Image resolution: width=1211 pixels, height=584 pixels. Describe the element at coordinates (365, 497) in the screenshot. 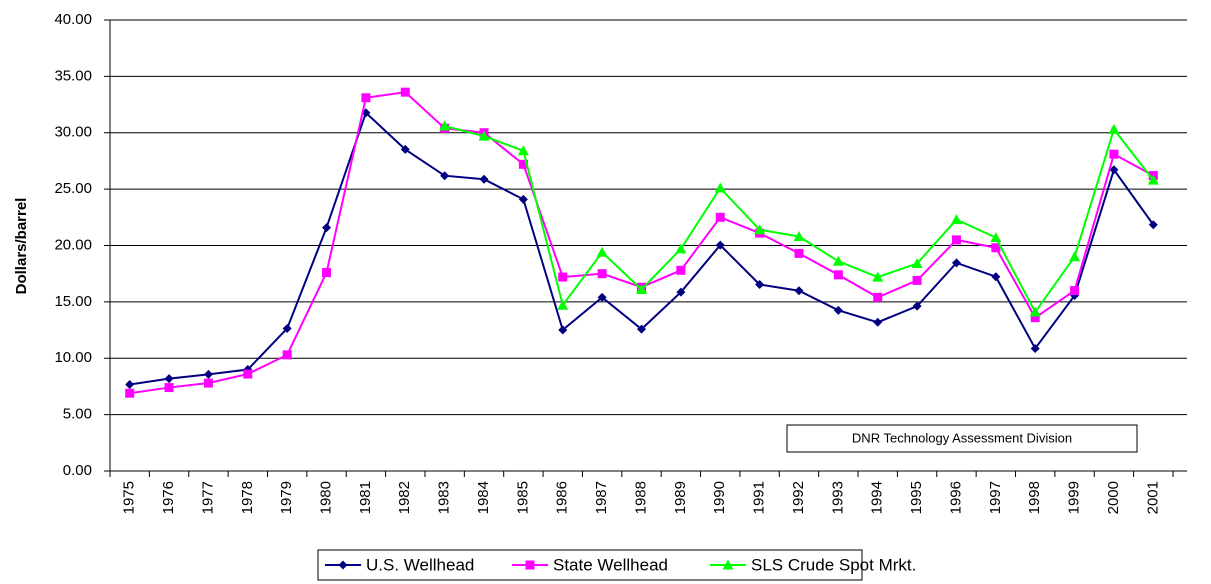

I see `x-tick-label: 1981` at that location.